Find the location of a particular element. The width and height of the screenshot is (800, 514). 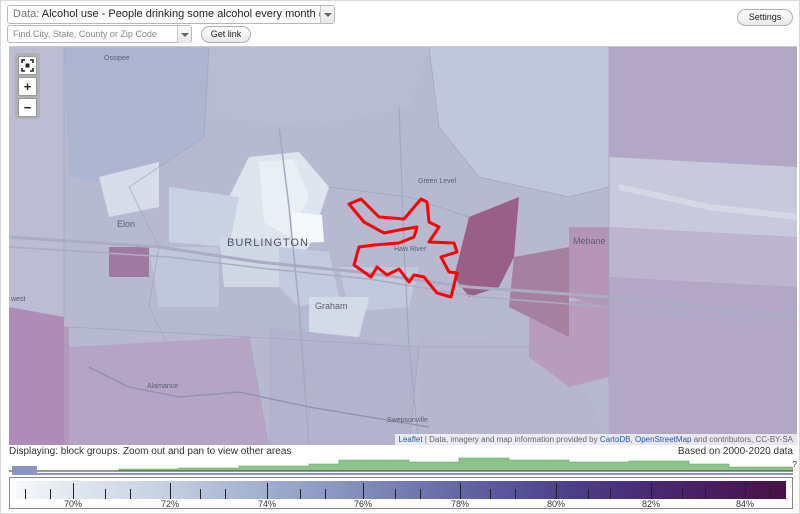

scale-label: 72% is located at coordinates (170, 504).